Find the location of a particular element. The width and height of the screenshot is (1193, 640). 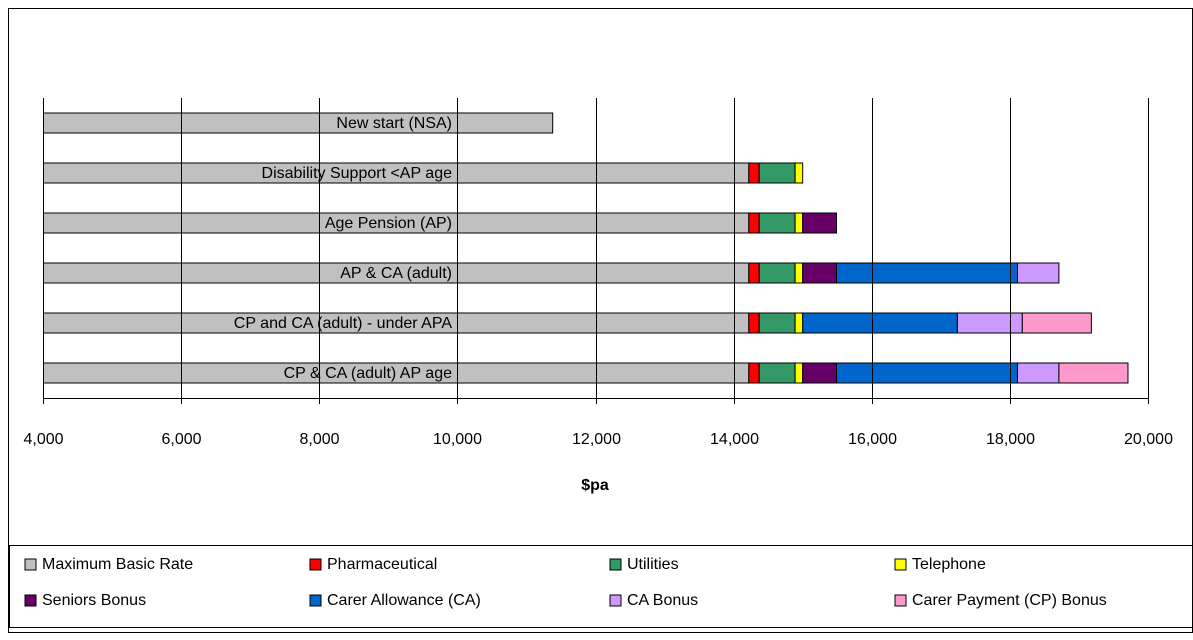

x-tick-label: 6,000 is located at coordinates (181, 439).